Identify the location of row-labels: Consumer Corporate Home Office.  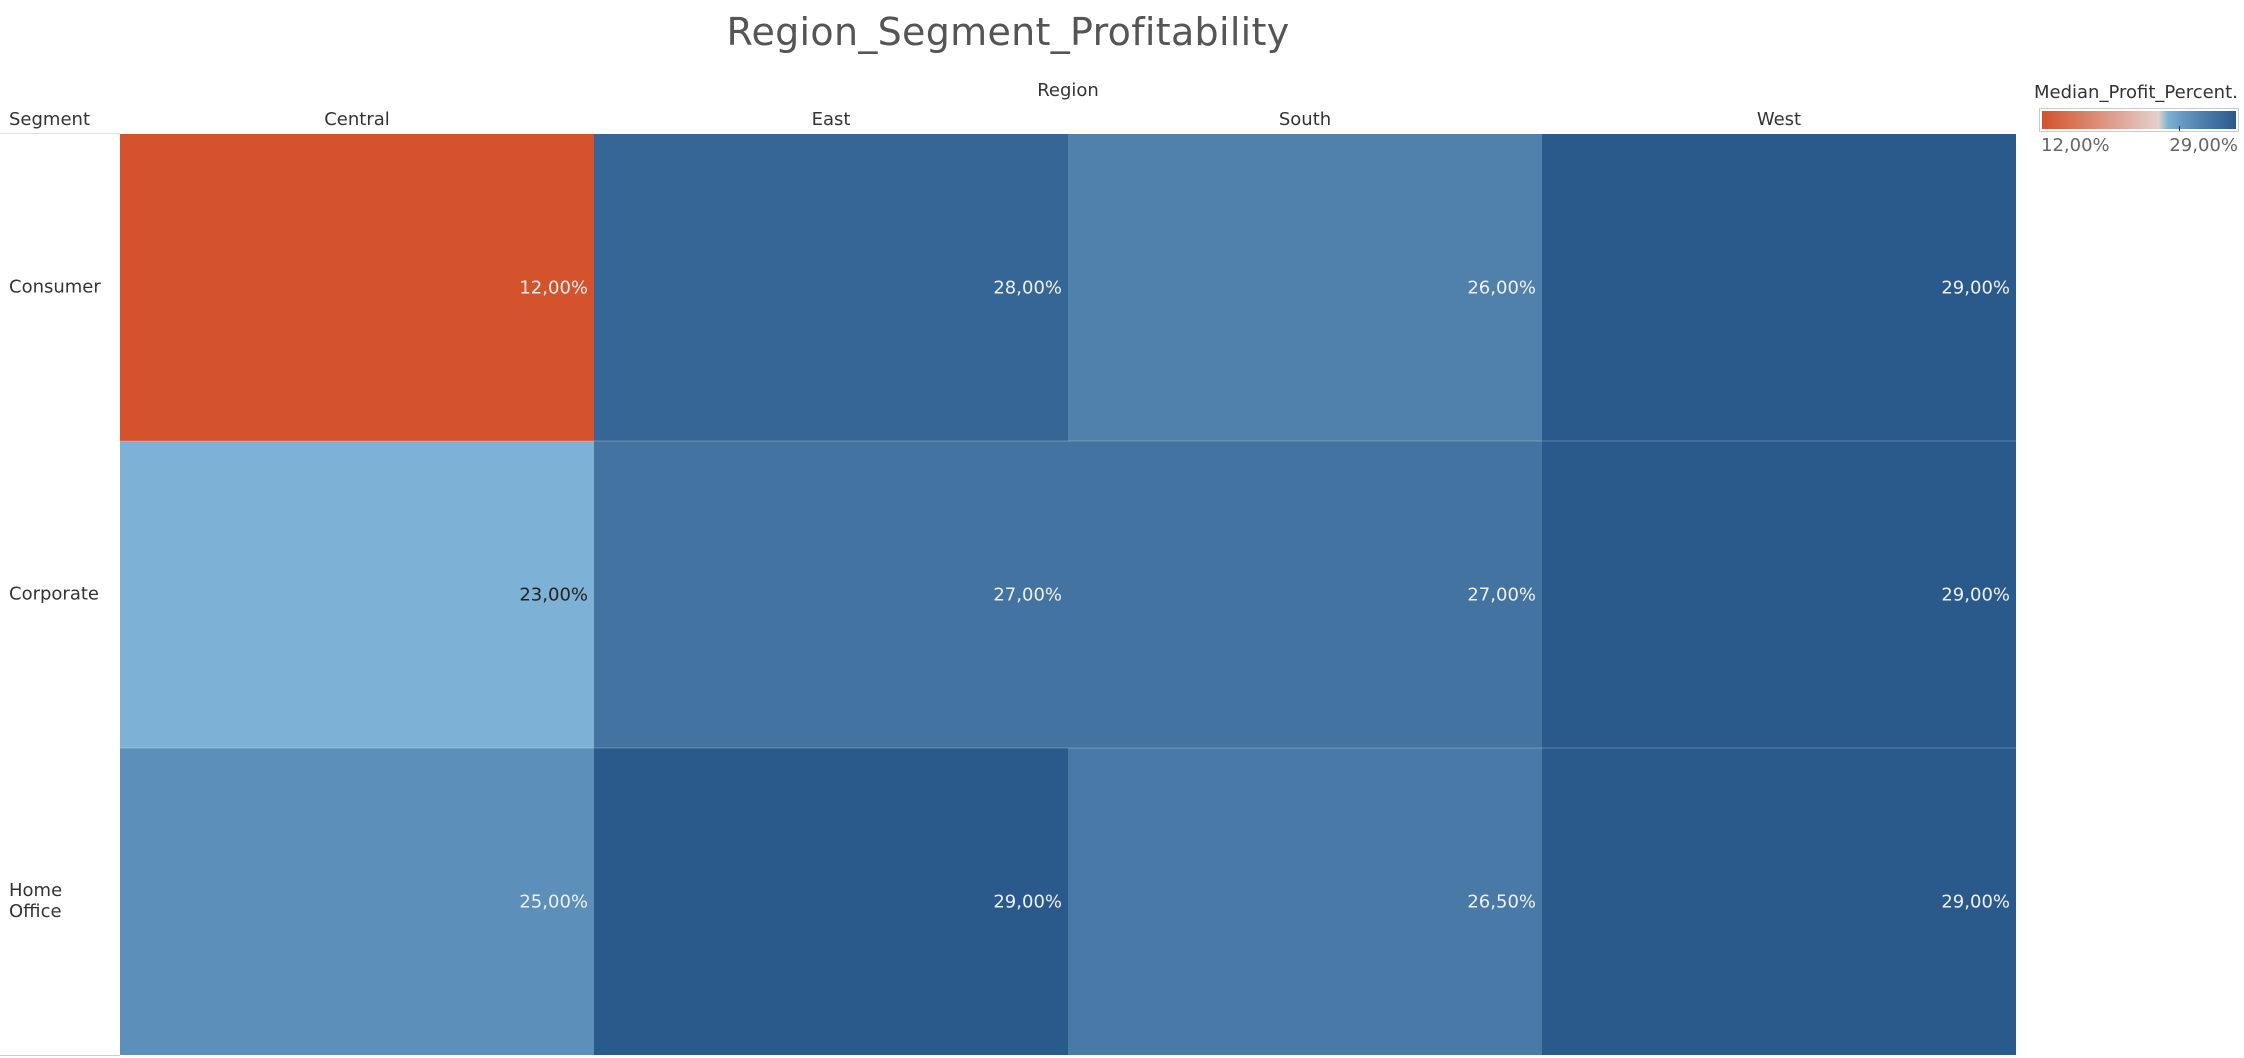
(60, 594).